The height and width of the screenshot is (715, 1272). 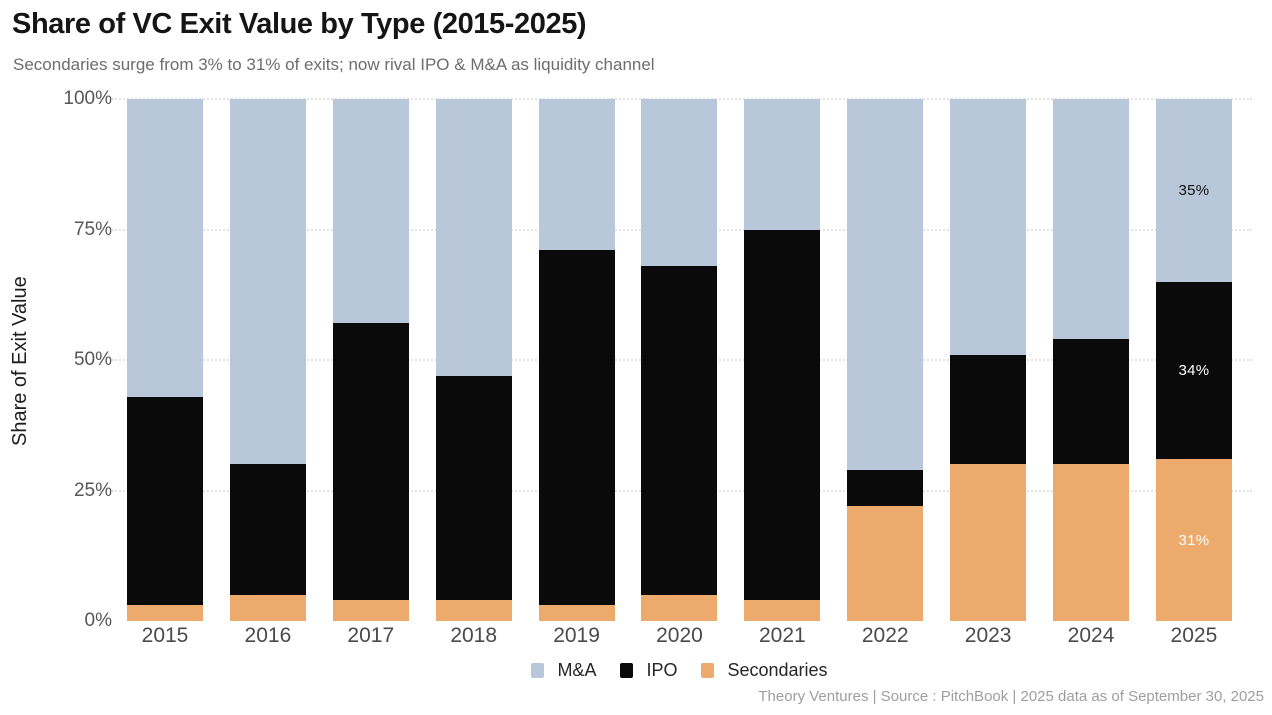 I want to click on x-tick-label-2021: 2021, so click(x=782, y=635).